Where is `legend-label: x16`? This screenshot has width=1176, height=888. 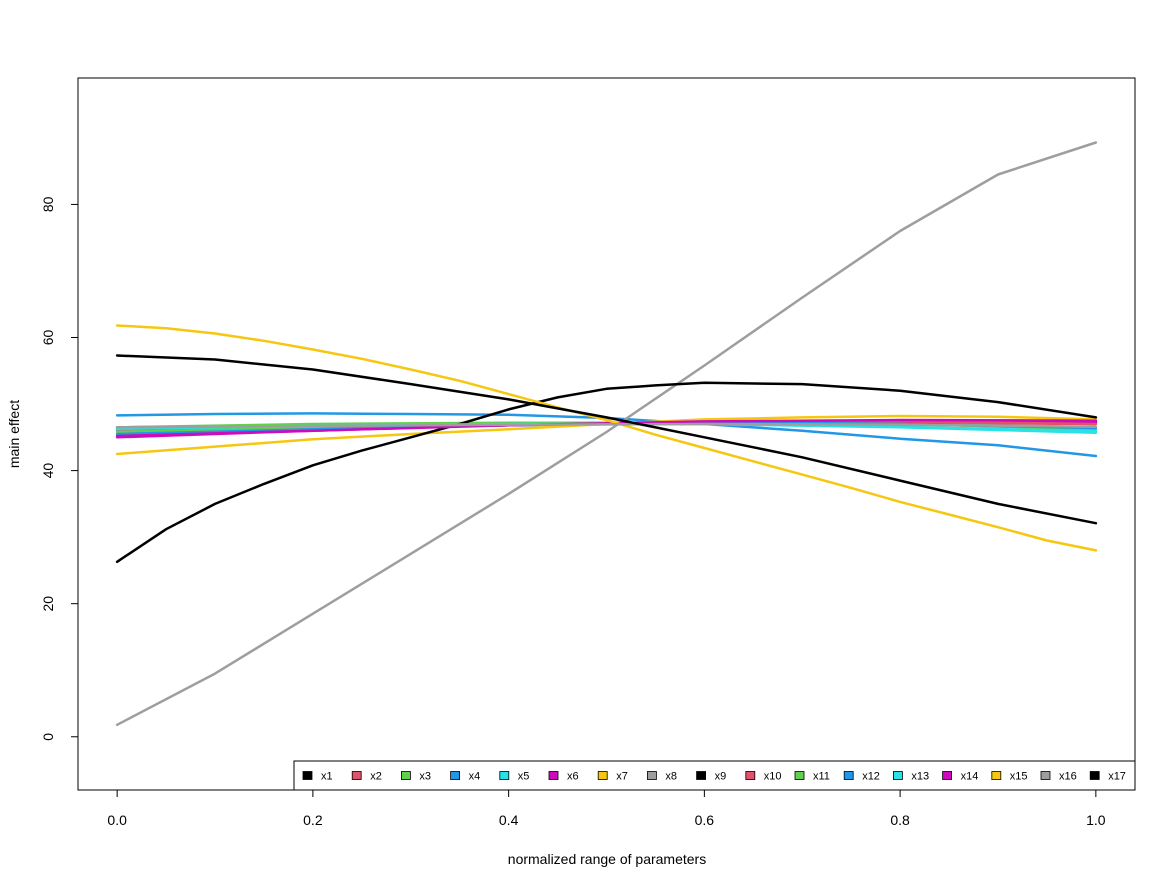 legend-label: x16 is located at coordinates (1068, 777).